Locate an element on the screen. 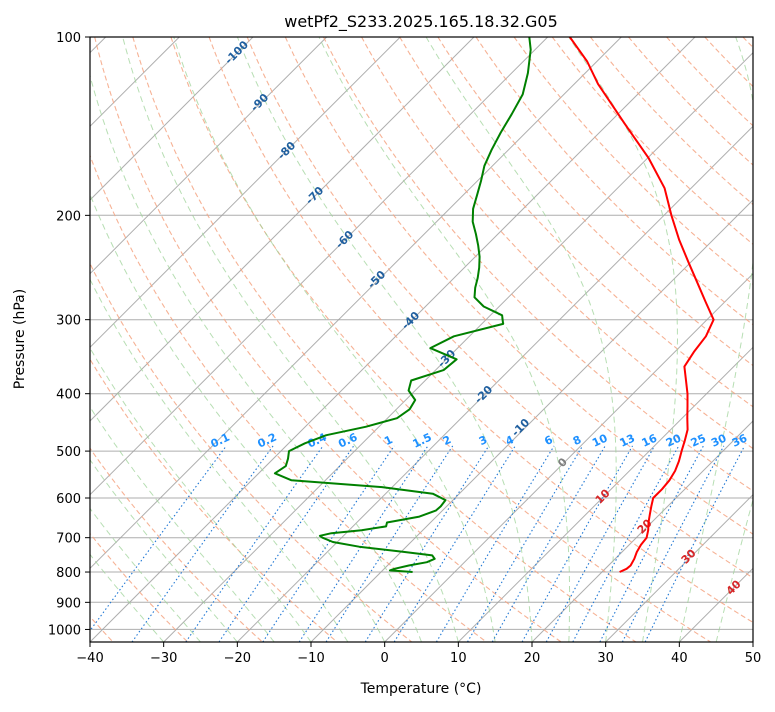  y-tick-label: 1000 is located at coordinates (64, 630).